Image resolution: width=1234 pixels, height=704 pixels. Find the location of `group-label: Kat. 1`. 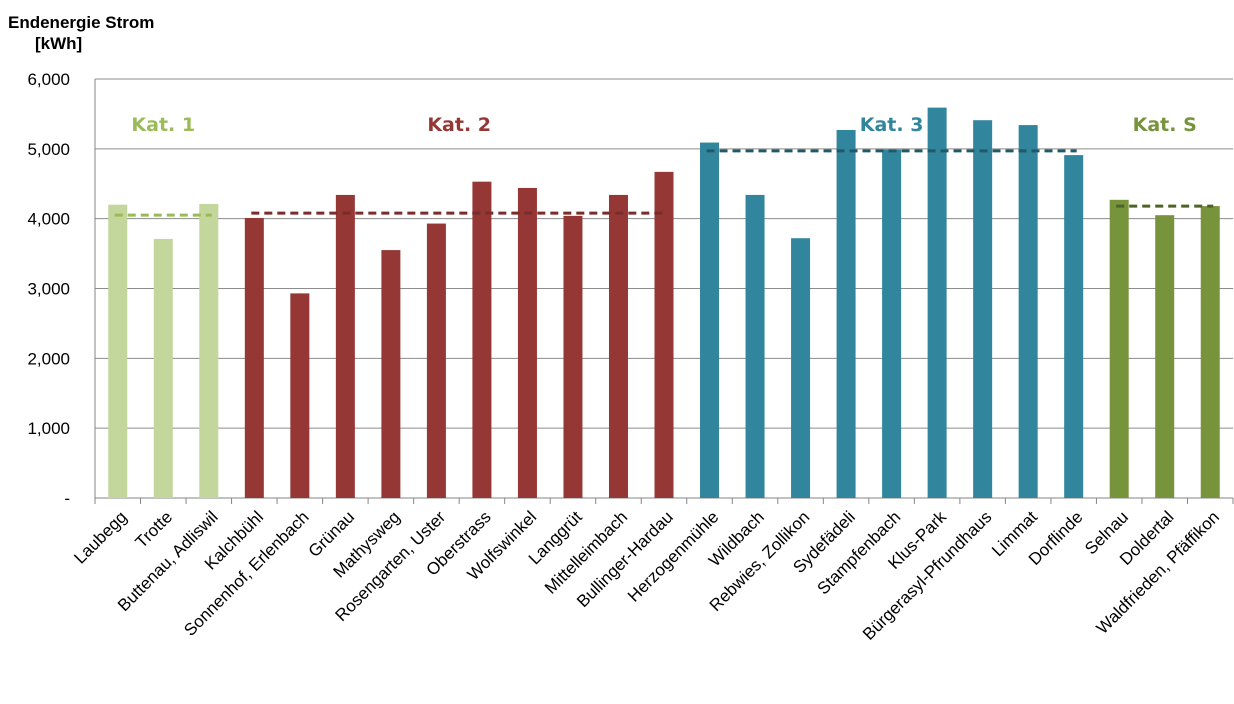

group-label: Kat. 1 is located at coordinates (163, 125).